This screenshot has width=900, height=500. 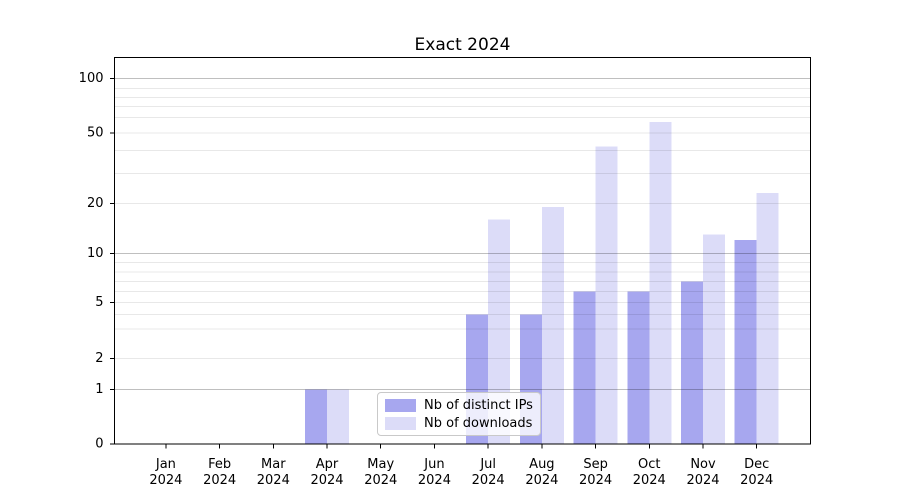 I want to click on legend: Nb of distinct IPs Nb of downloads, so click(x=459, y=414).